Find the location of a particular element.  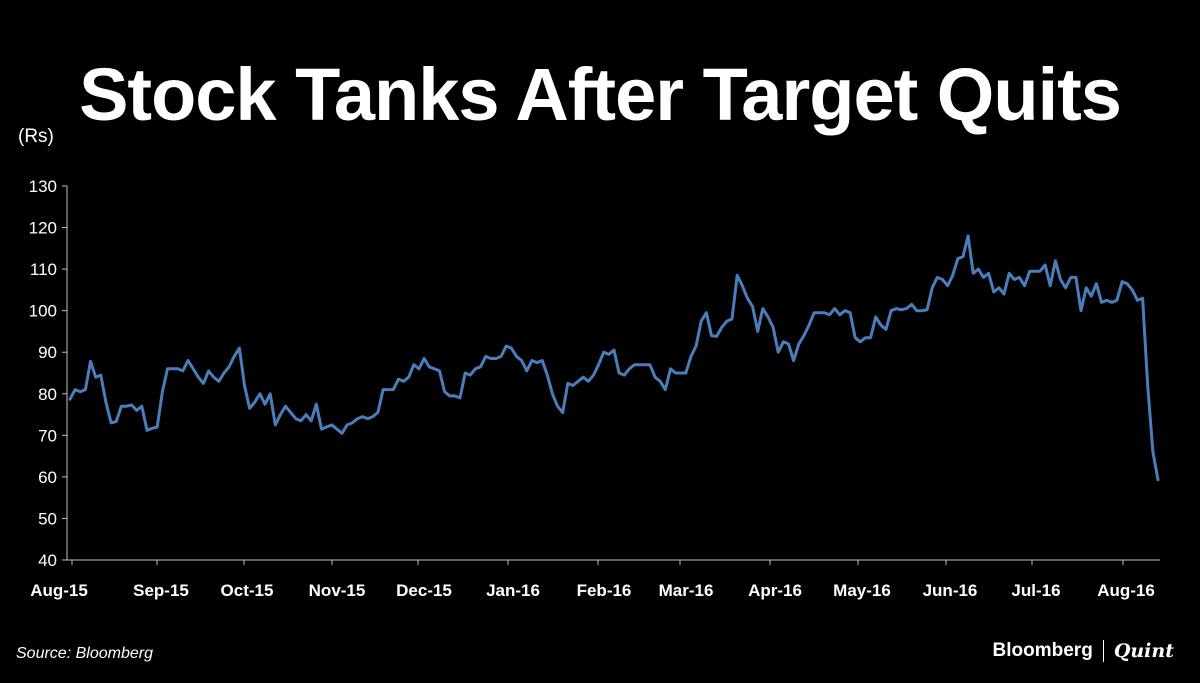

x-tick-label: Nov-15 is located at coordinates (337, 590).